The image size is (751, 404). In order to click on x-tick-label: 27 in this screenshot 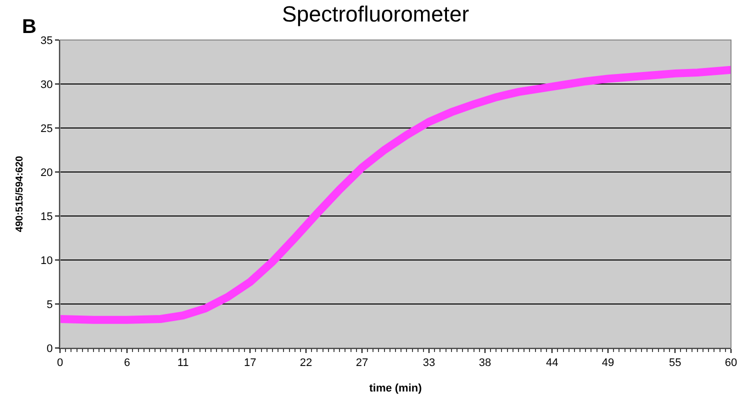, I will do `click(362, 363)`.